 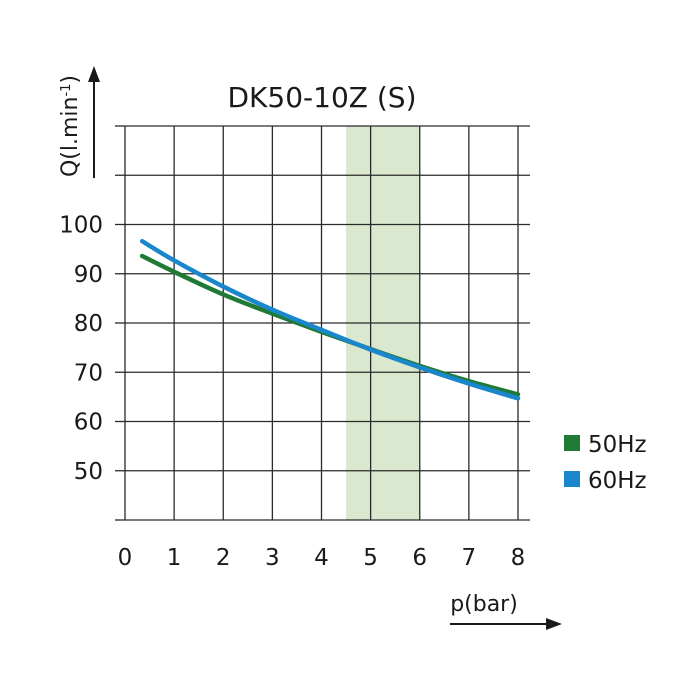 What do you see at coordinates (370, 558) in the screenshot?
I see `x-tick-label: 5` at bounding box center [370, 558].